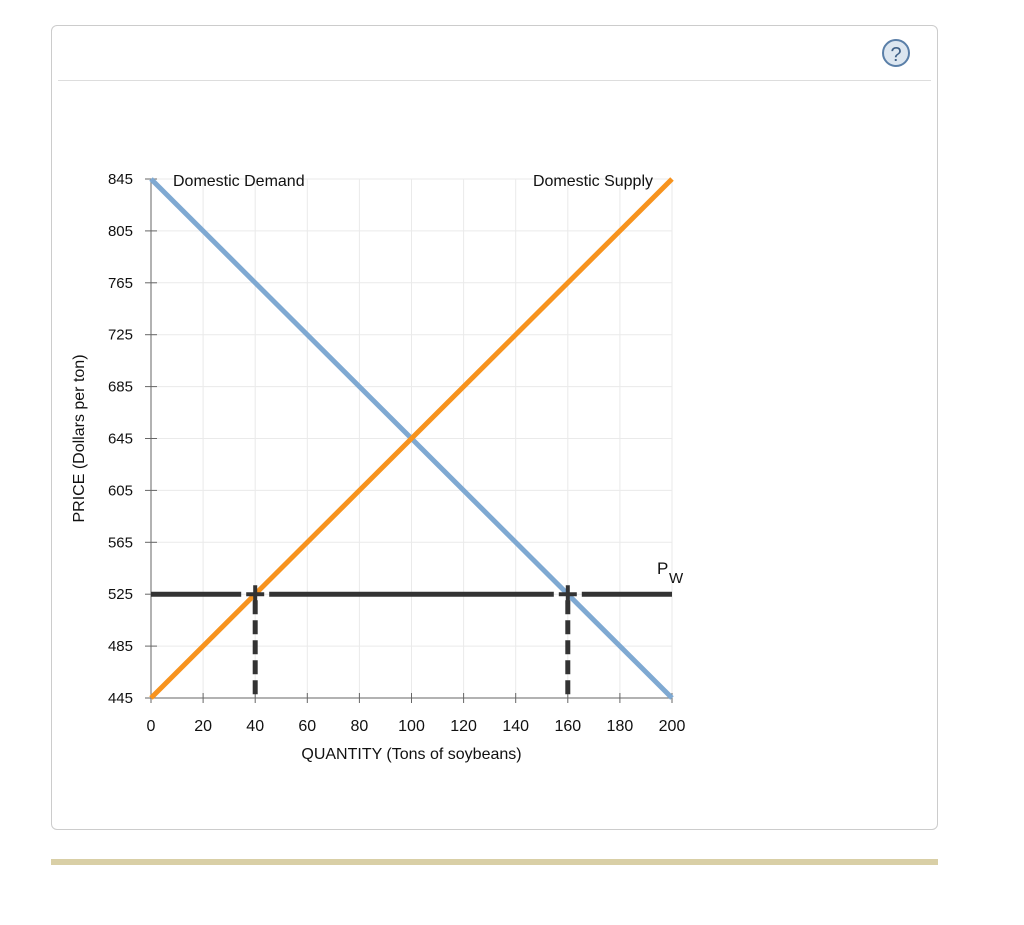 Image resolution: width=1024 pixels, height=925 pixels. What do you see at coordinates (307, 726) in the screenshot?
I see `x-tick-label: 60` at bounding box center [307, 726].